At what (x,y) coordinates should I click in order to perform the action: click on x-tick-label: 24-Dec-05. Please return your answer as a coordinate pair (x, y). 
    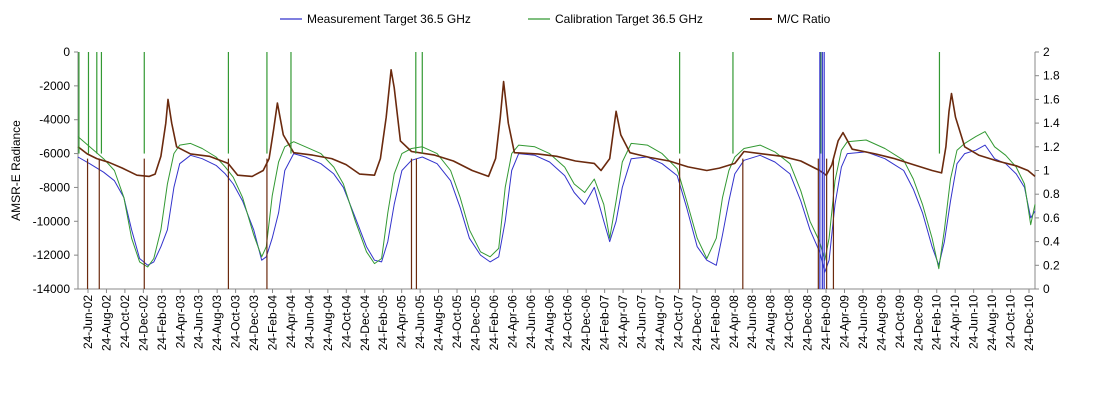
    Looking at the image, I should click on (475, 323).